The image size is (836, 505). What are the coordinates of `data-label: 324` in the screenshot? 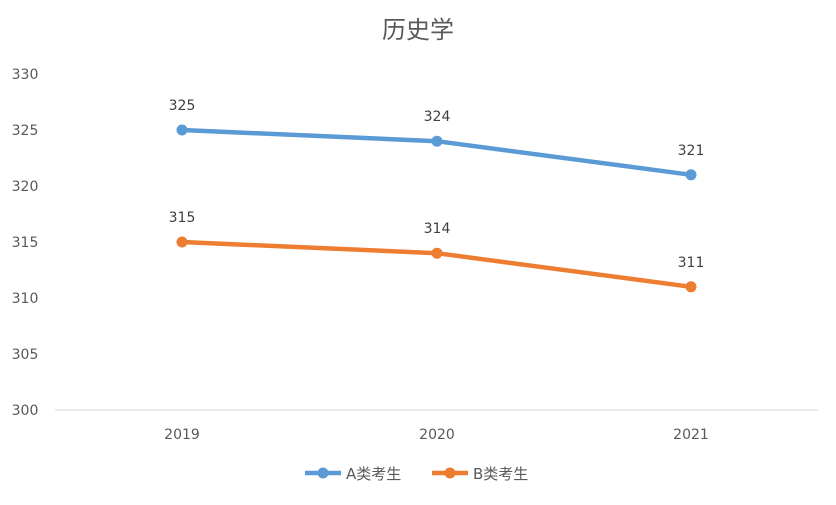 It's located at (437, 117).